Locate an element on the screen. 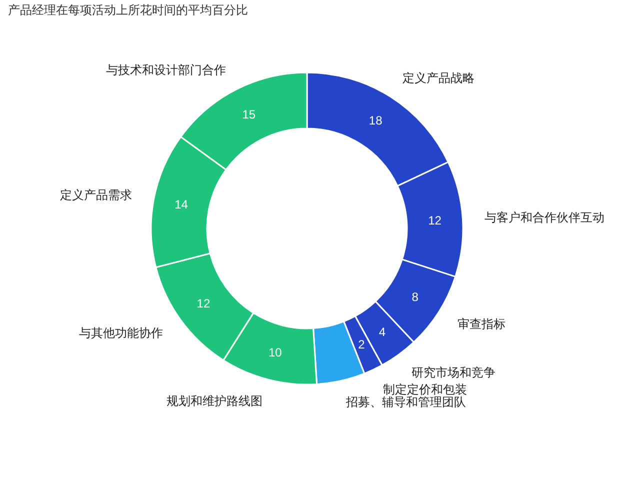 Image resolution: width=630 pixels, height=488 pixels. slice-label: 定义产品需求 is located at coordinates (96, 195).